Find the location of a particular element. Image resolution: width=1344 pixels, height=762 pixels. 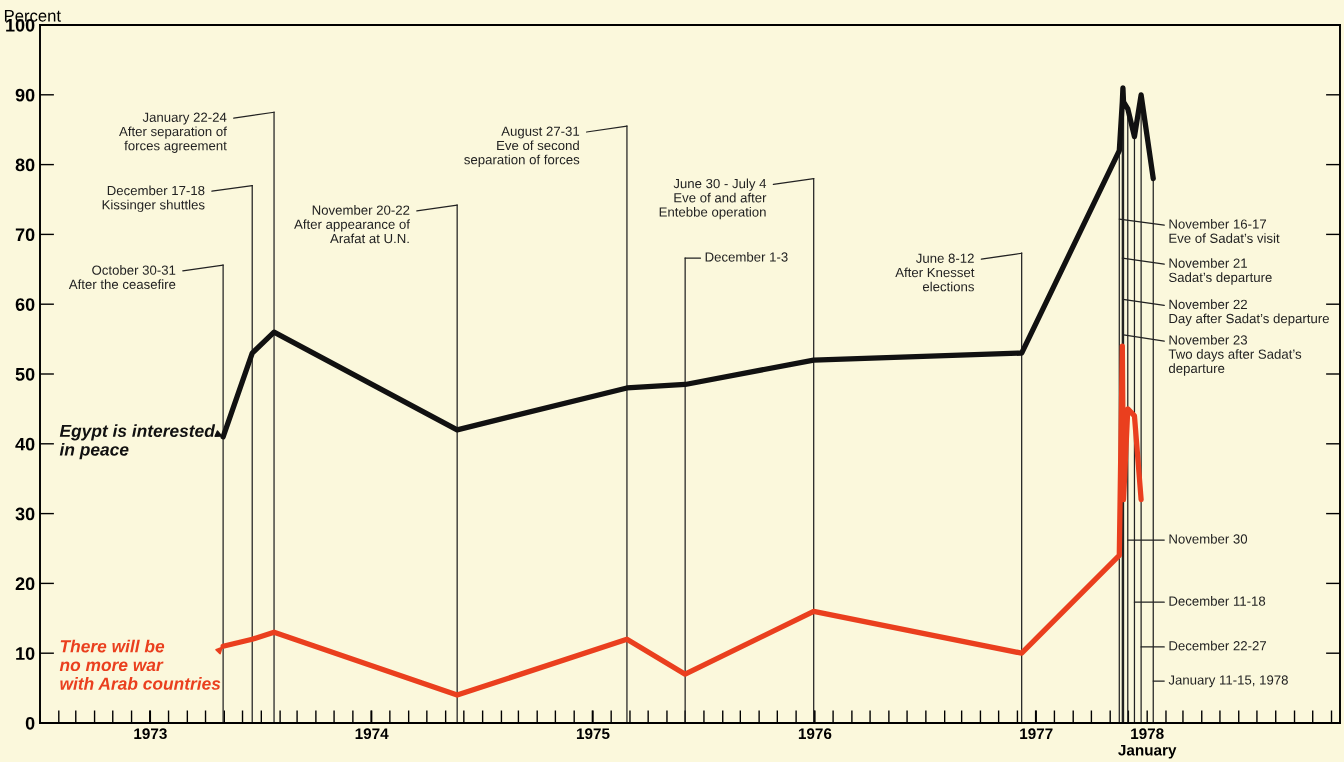

y-tick-label: 50 is located at coordinates (25, 374).